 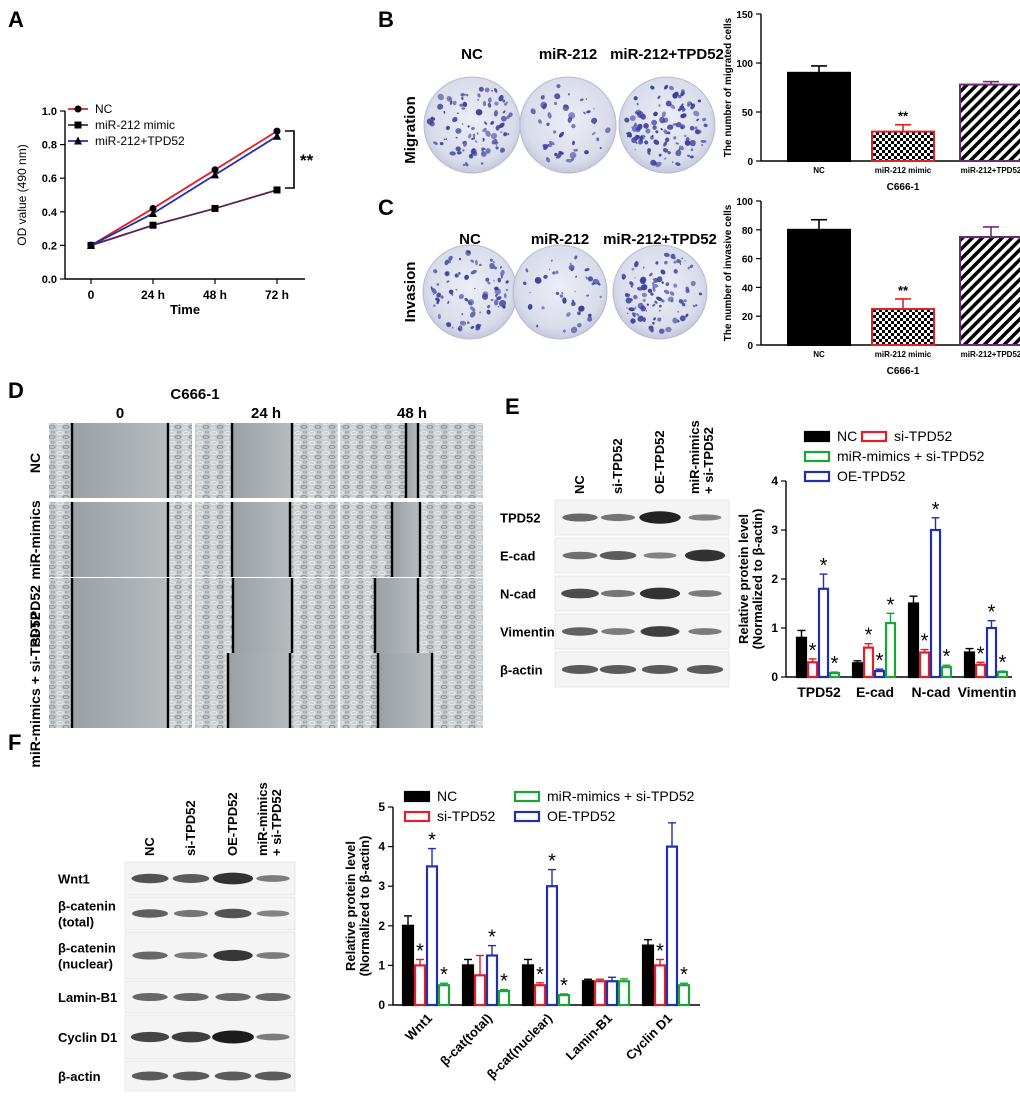 What do you see at coordinates (418, 1027) in the screenshot?
I see `chart-f-x-tick-label-wnt1: Wnt1` at bounding box center [418, 1027].